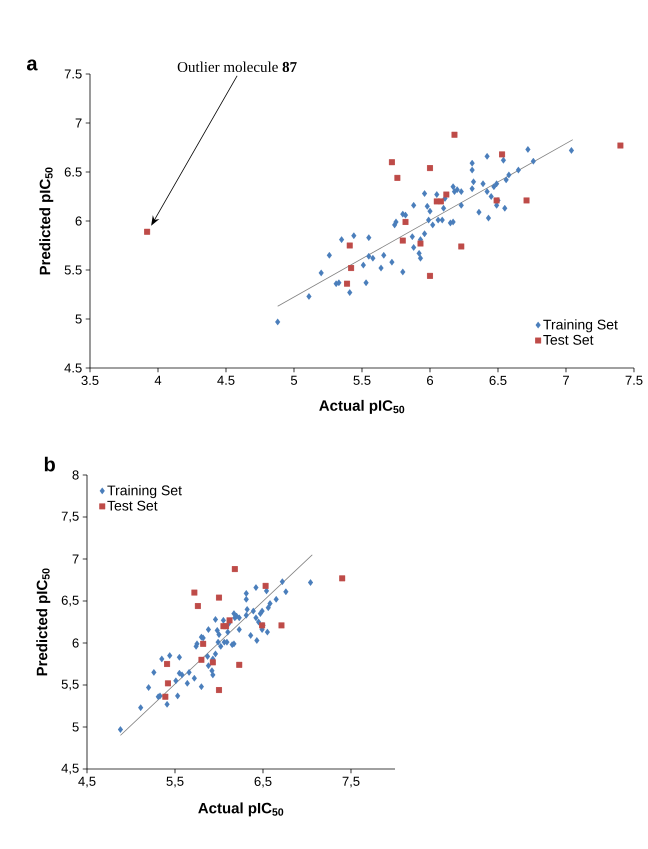  Describe the element at coordinates (73, 270) in the screenshot. I see `y-tick-label: 5.5` at that location.